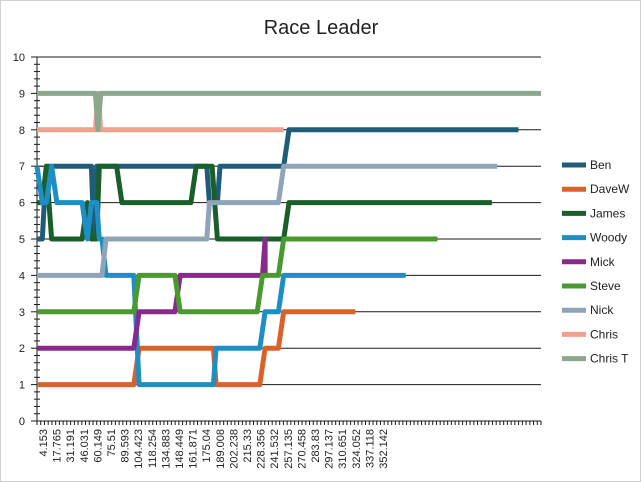 The height and width of the screenshot is (483, 641). I want to click on x-tick-label: 75.51, so click(112, 443).